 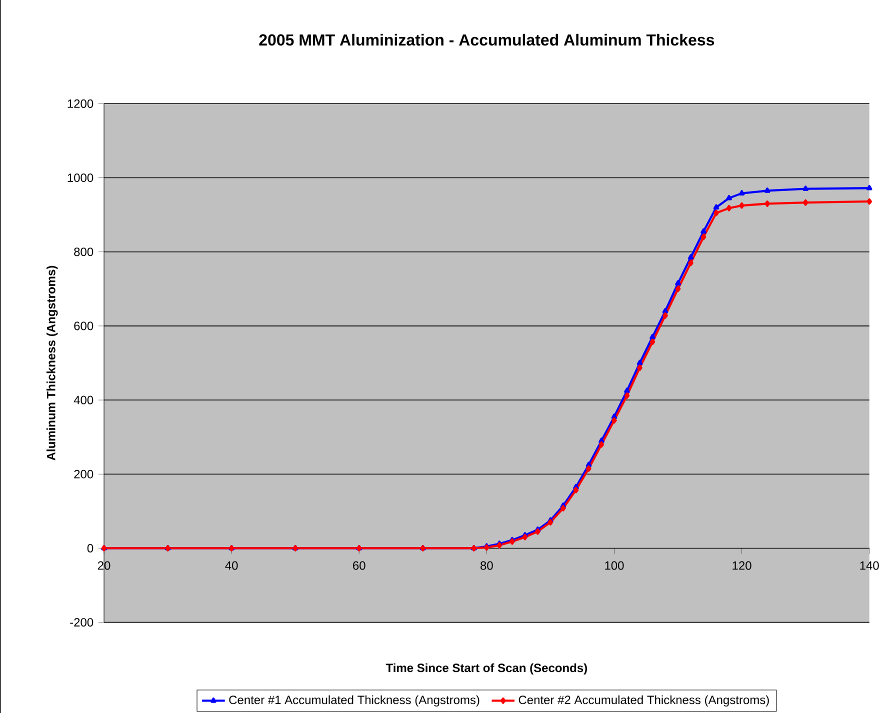 I want to click on x-tick-label: 100, so click(x=614, y=565).